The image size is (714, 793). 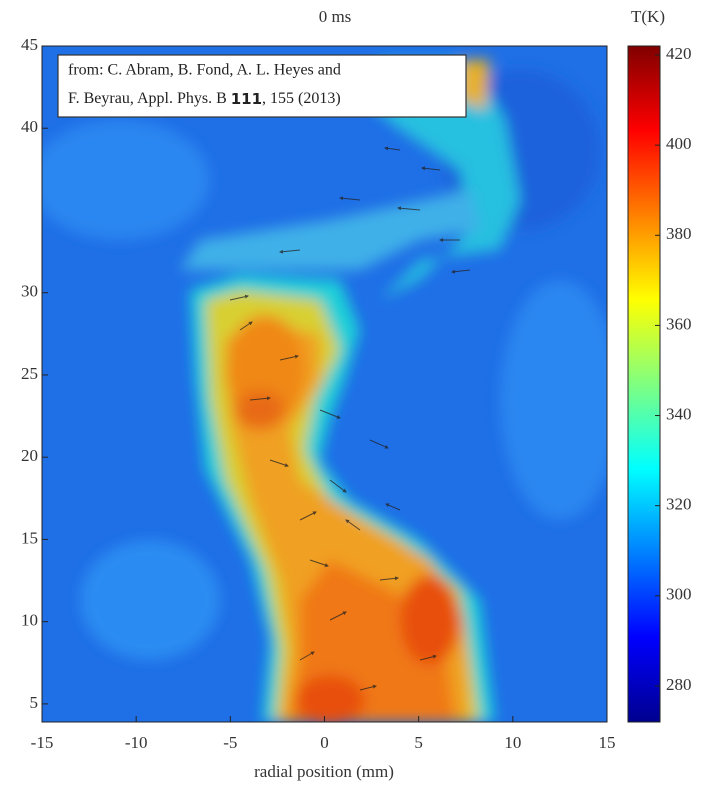 What do you see at coordinates (29, 620) in the screenshot?
I see `y-tick-label: 10` at bounding box center [29, 620].